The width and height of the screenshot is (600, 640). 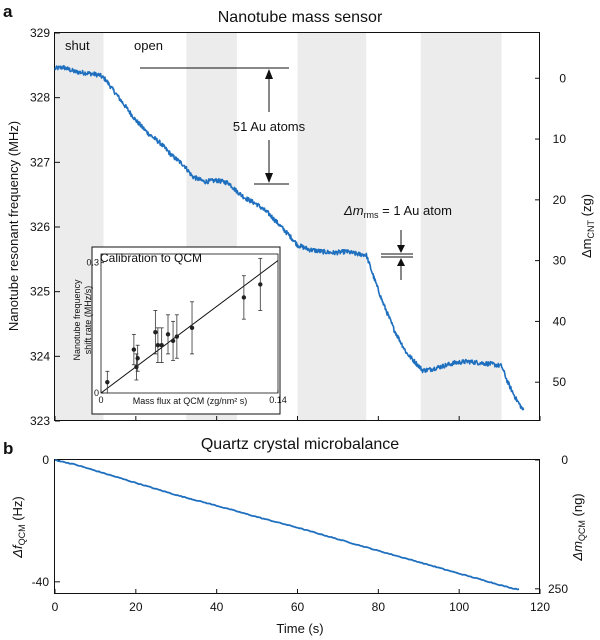 What do you see at coordinates (298, 607) in the screenshot?
I see `x-tick-label: 60` at bounding box center [298, 607].